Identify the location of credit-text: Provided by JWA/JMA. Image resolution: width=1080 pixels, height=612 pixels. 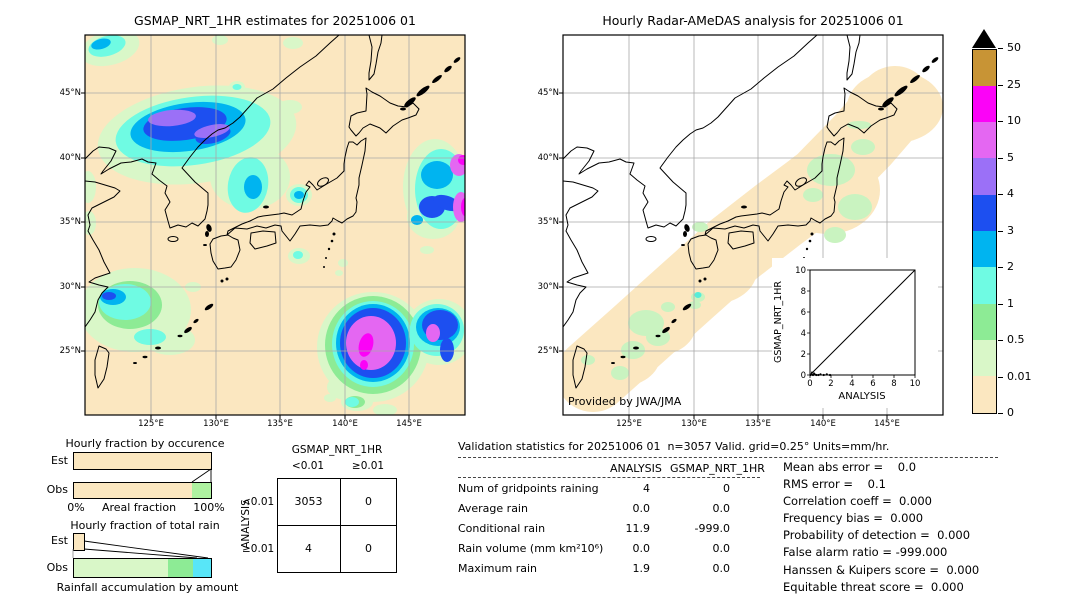
(625, 401).